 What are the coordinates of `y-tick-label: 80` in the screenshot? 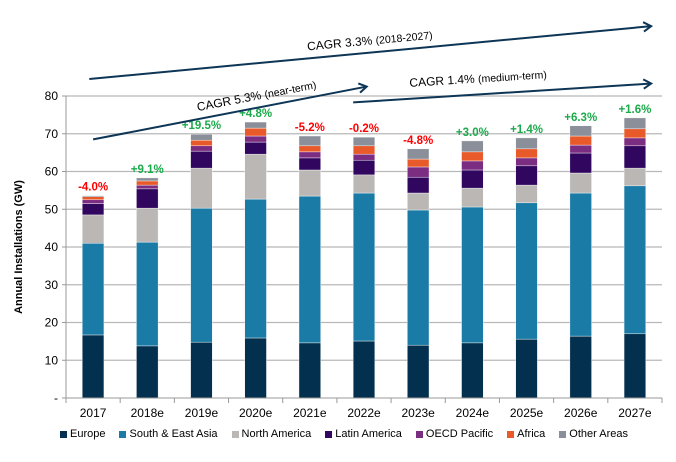 It's located at (52, 96).